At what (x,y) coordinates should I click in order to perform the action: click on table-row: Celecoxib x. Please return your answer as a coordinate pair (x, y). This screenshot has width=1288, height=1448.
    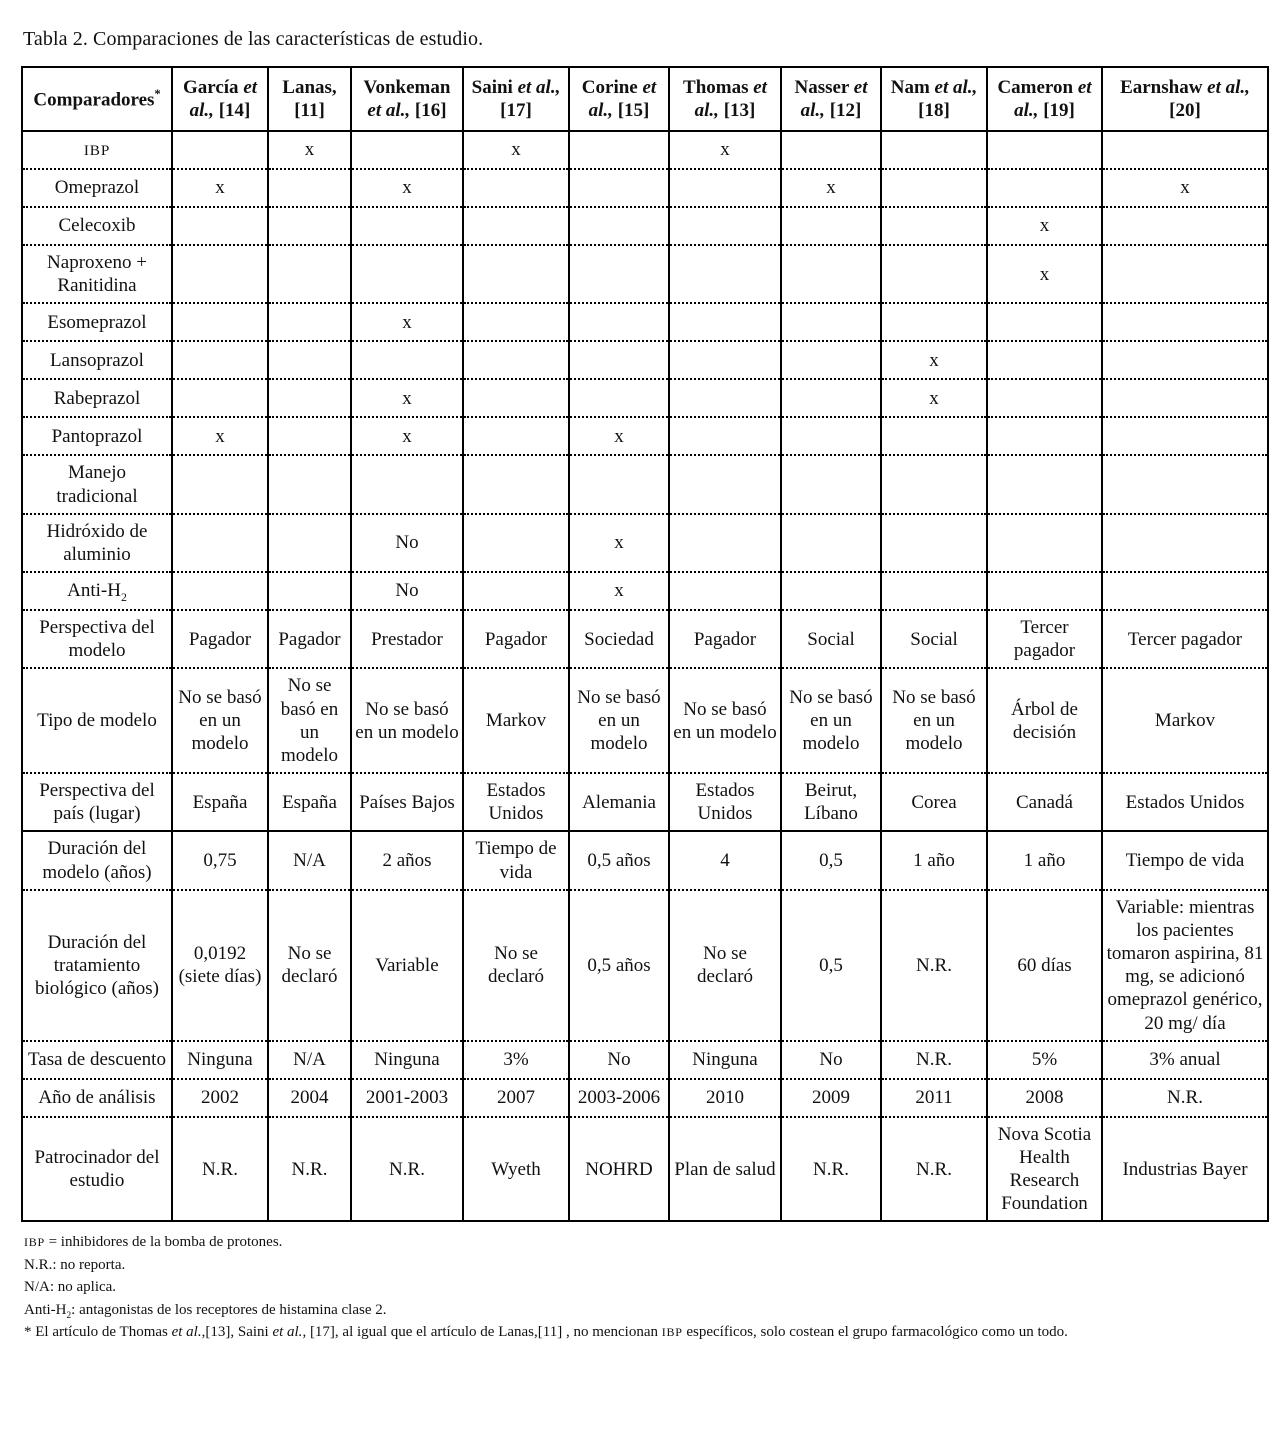
    Looking at the image, I should click on (645, 225).